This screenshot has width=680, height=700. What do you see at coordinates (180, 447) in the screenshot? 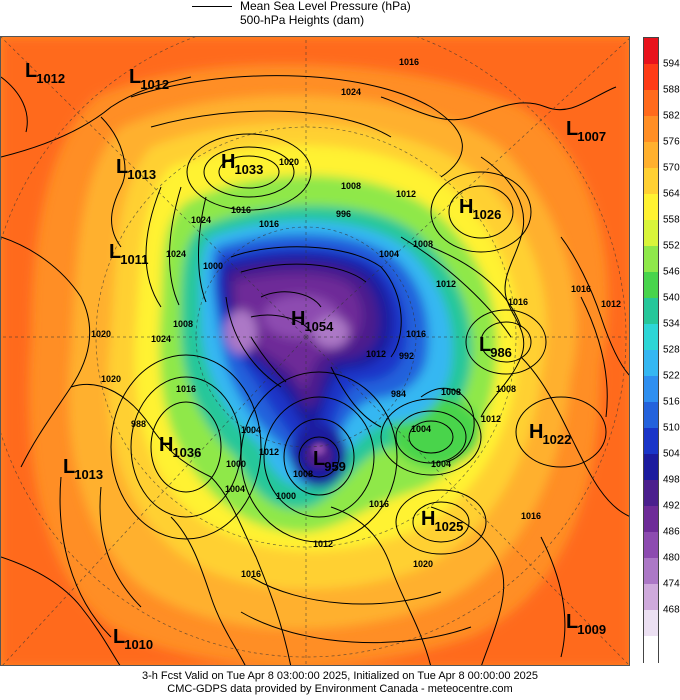
I see `high-1036: H1036` at bounding box center [180, 447].